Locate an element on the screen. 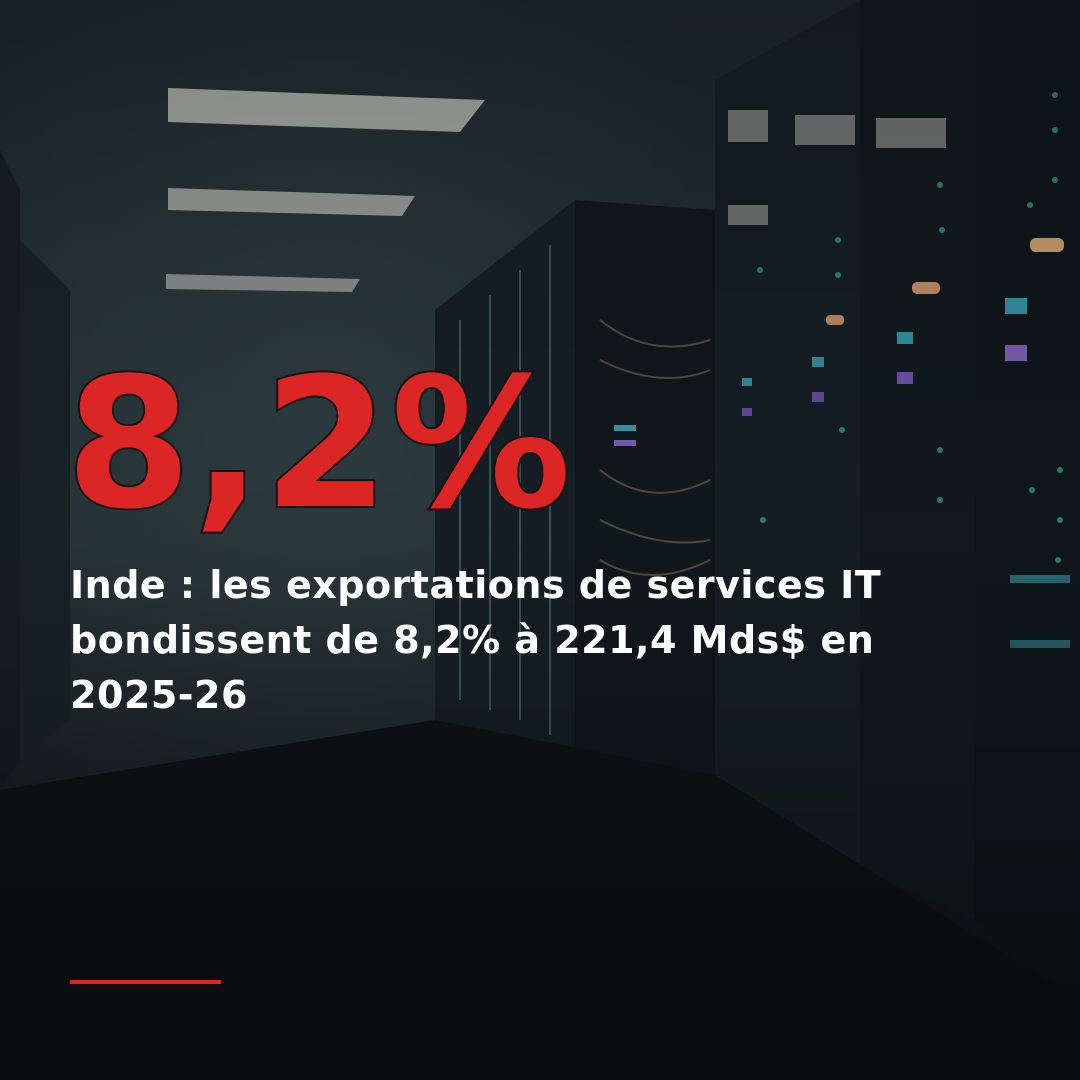  accent-rule is located at coordinates (145, 982).